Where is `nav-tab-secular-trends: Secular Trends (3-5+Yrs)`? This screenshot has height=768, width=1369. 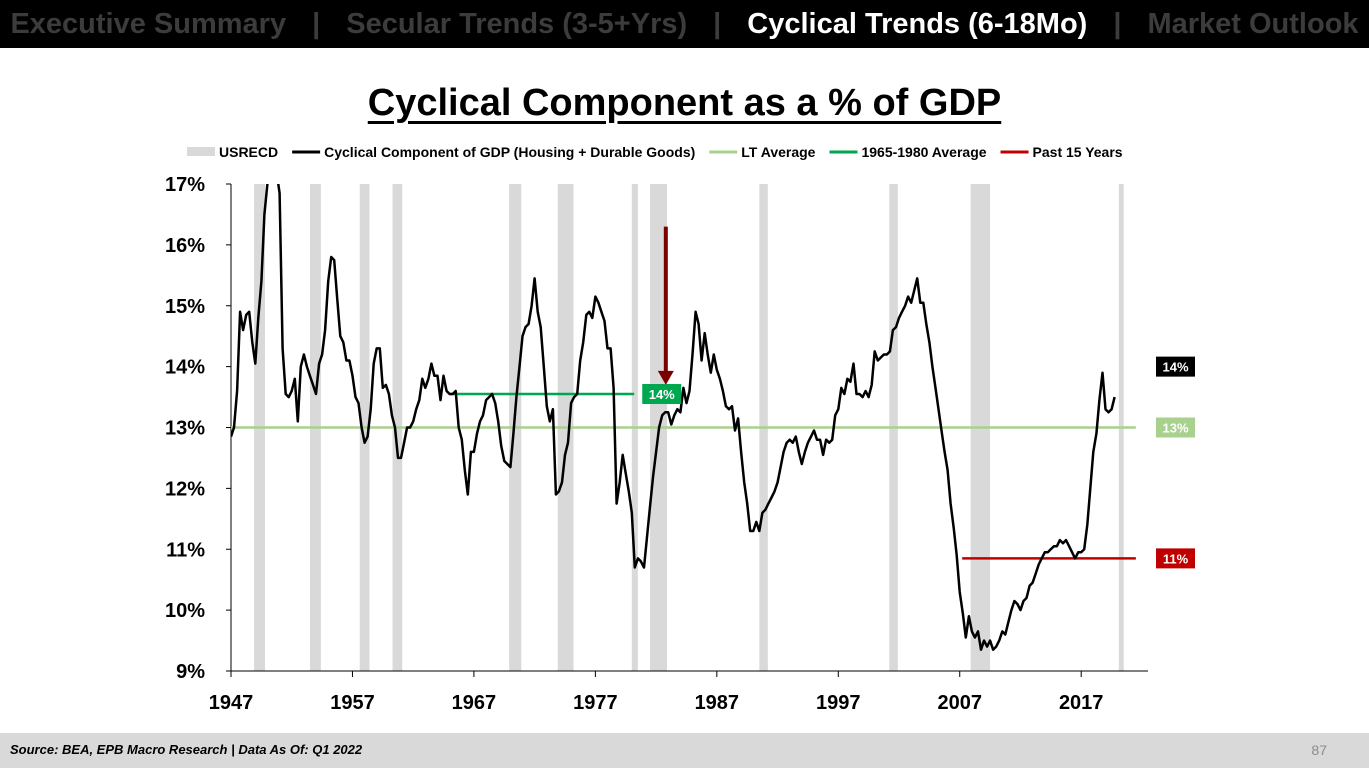 nav-tab-secular-trends: Secular Trends (3-5+Yrs) is located at coordinates (517, 23).